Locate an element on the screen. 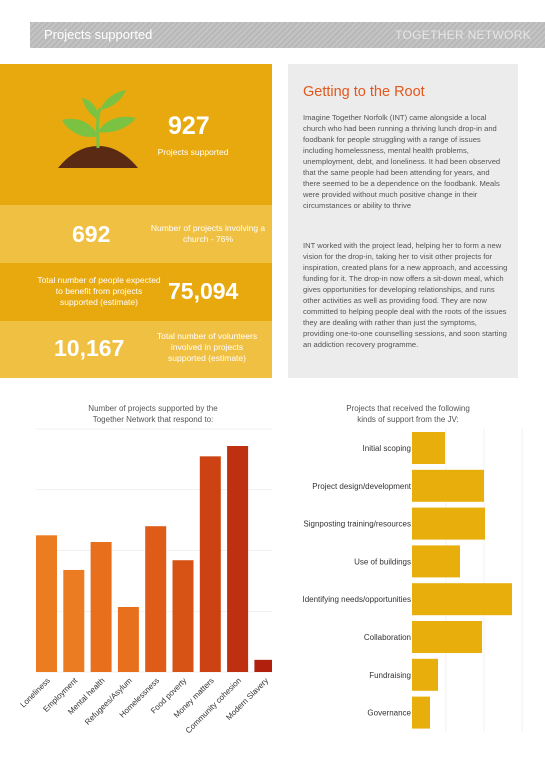  y-tick-label: Project design/development is located at coordinates (362, 486).